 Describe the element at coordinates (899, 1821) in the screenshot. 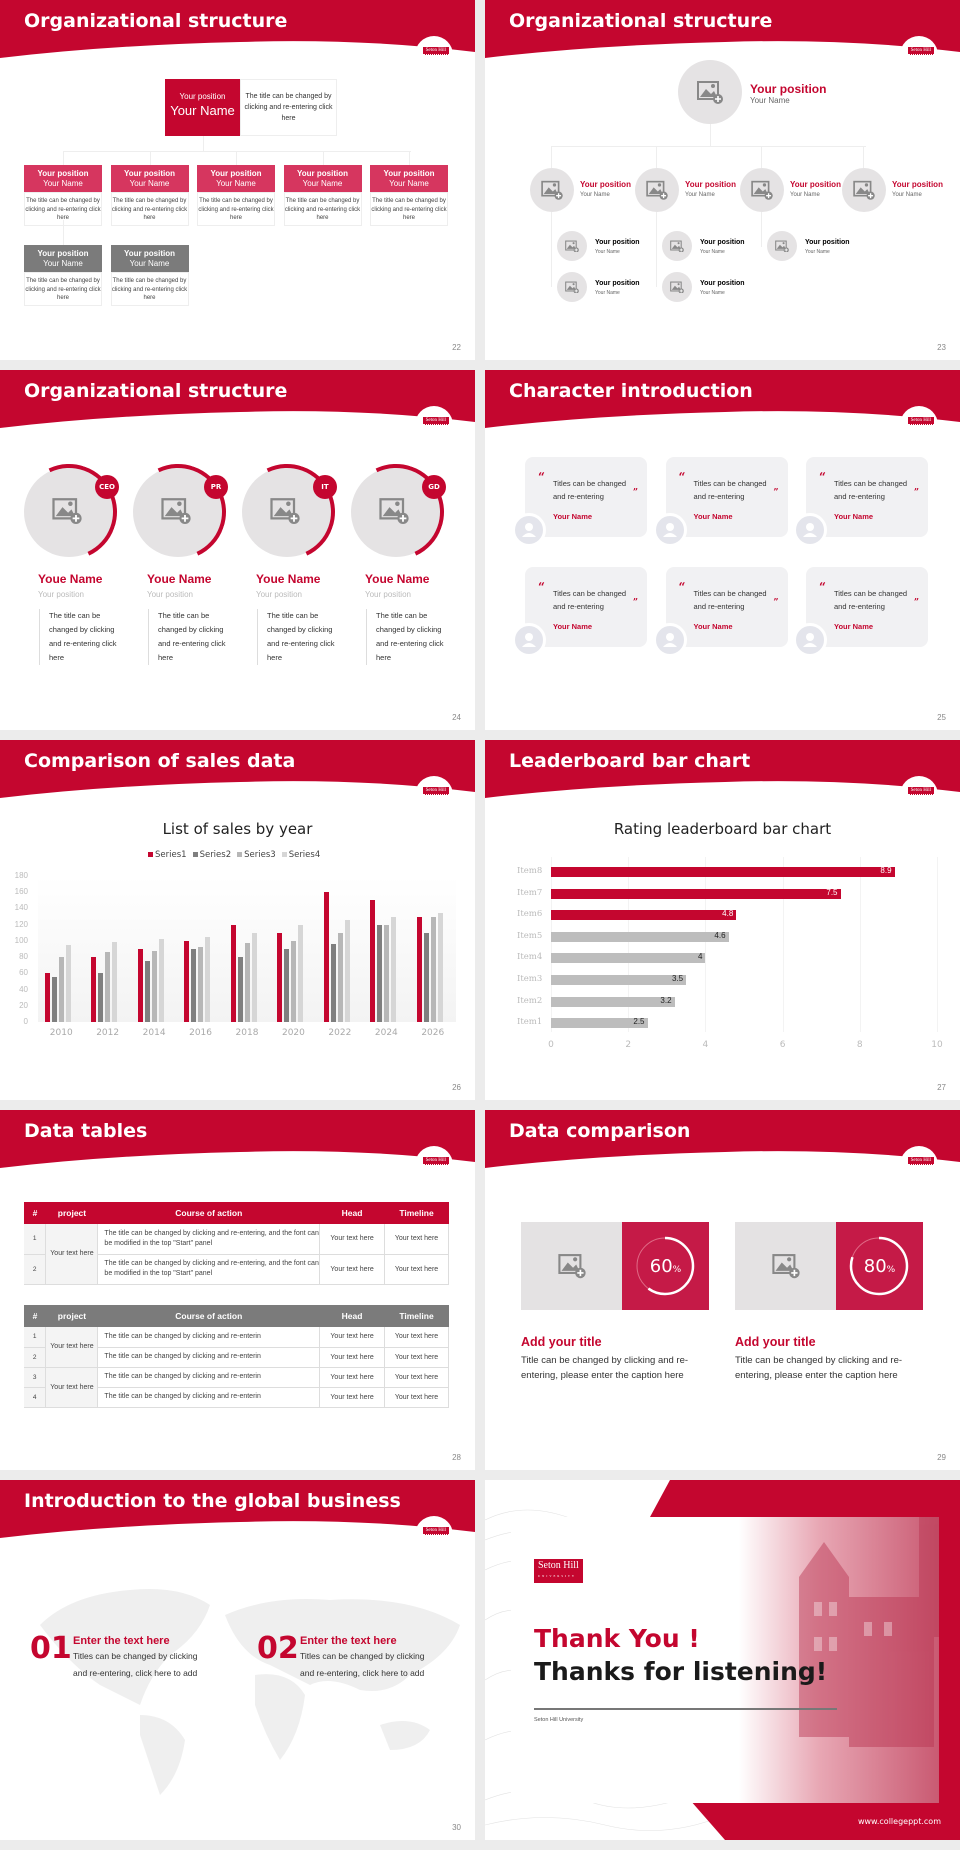

I see `website-link: www.collegeppt.com` at that location.